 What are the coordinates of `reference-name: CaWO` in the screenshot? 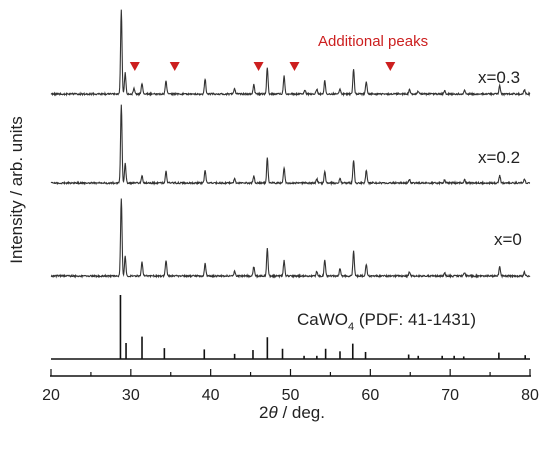 It's located at (322, 319).